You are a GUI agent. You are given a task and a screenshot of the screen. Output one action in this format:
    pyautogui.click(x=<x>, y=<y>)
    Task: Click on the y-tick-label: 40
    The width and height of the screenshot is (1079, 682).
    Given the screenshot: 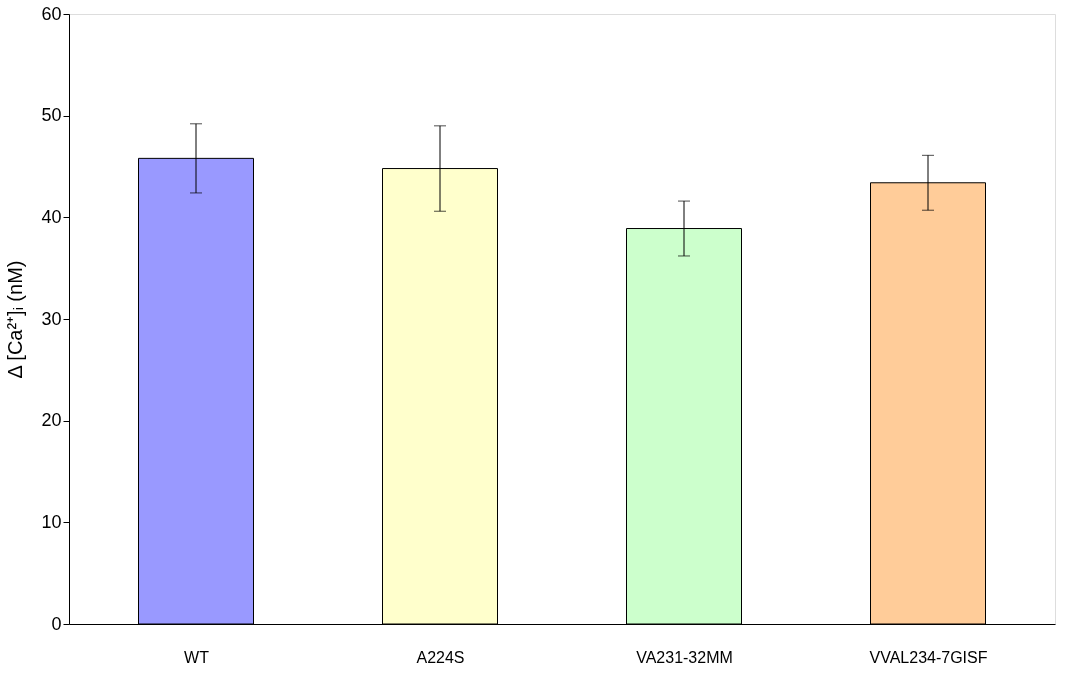 What is the action you would take?
    pyautogui.click(x=51, y=216)
    